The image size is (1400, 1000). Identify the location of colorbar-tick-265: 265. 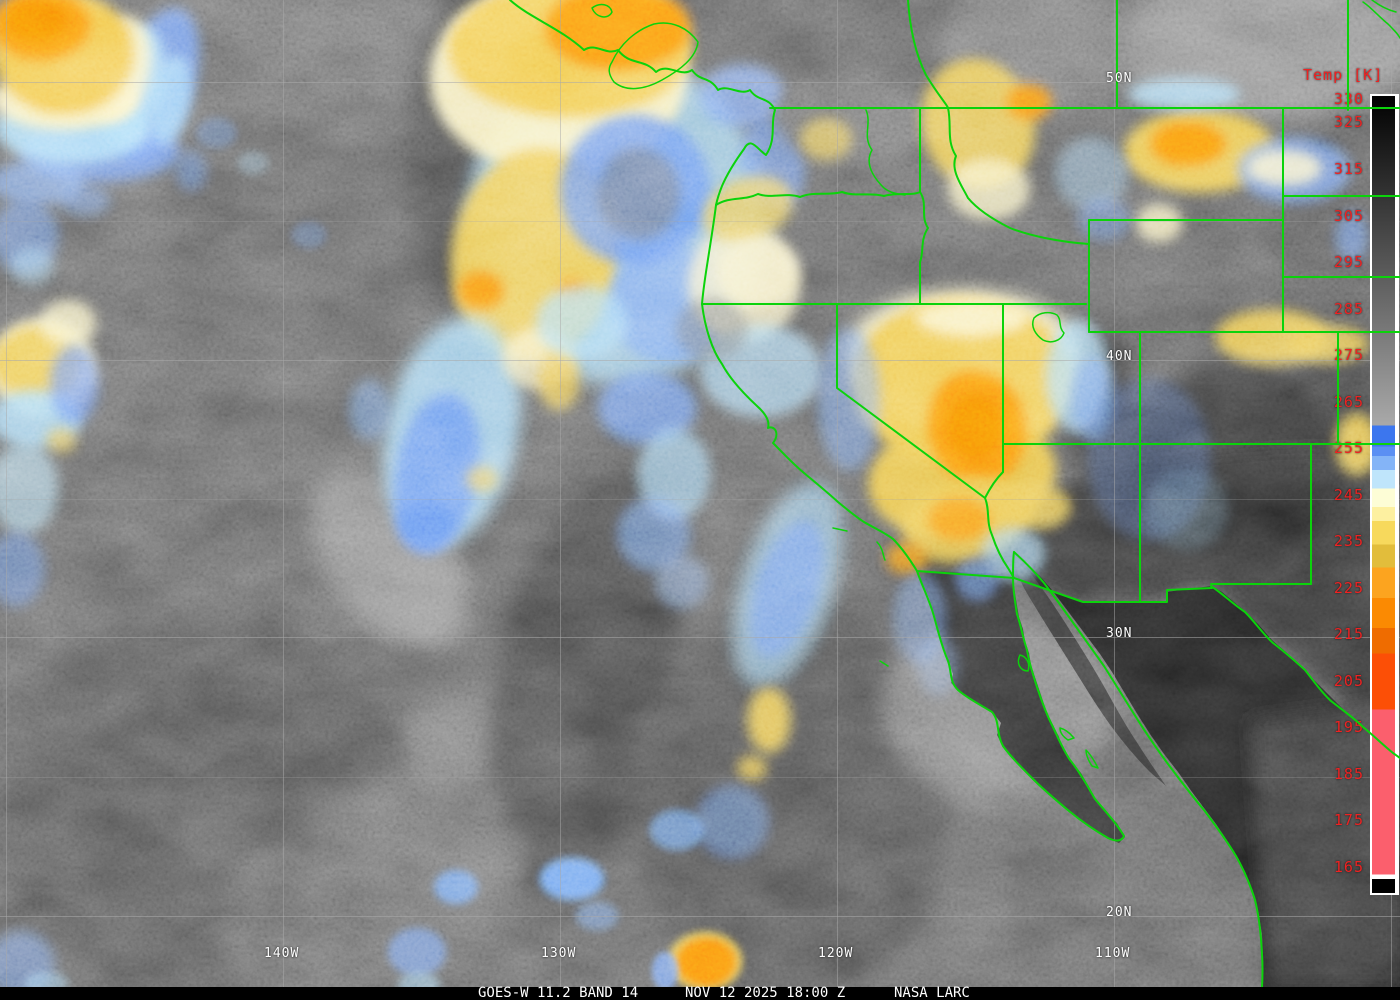
(1348, 402).